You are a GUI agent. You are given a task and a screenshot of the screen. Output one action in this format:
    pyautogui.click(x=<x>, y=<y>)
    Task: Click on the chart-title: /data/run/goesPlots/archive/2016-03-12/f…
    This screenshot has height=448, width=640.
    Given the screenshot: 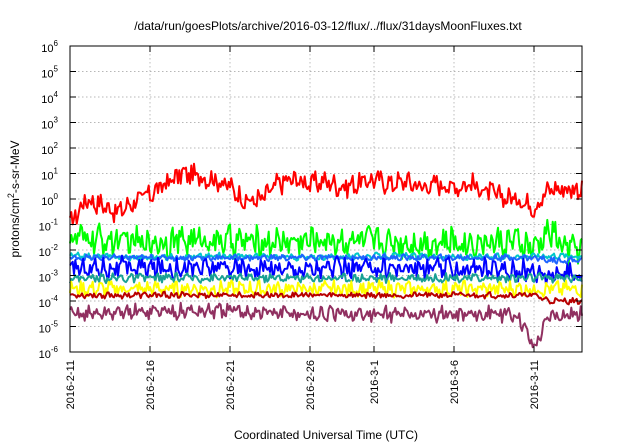 What is the action you would take?
    pyautogui.click(x=328, y=26)
    